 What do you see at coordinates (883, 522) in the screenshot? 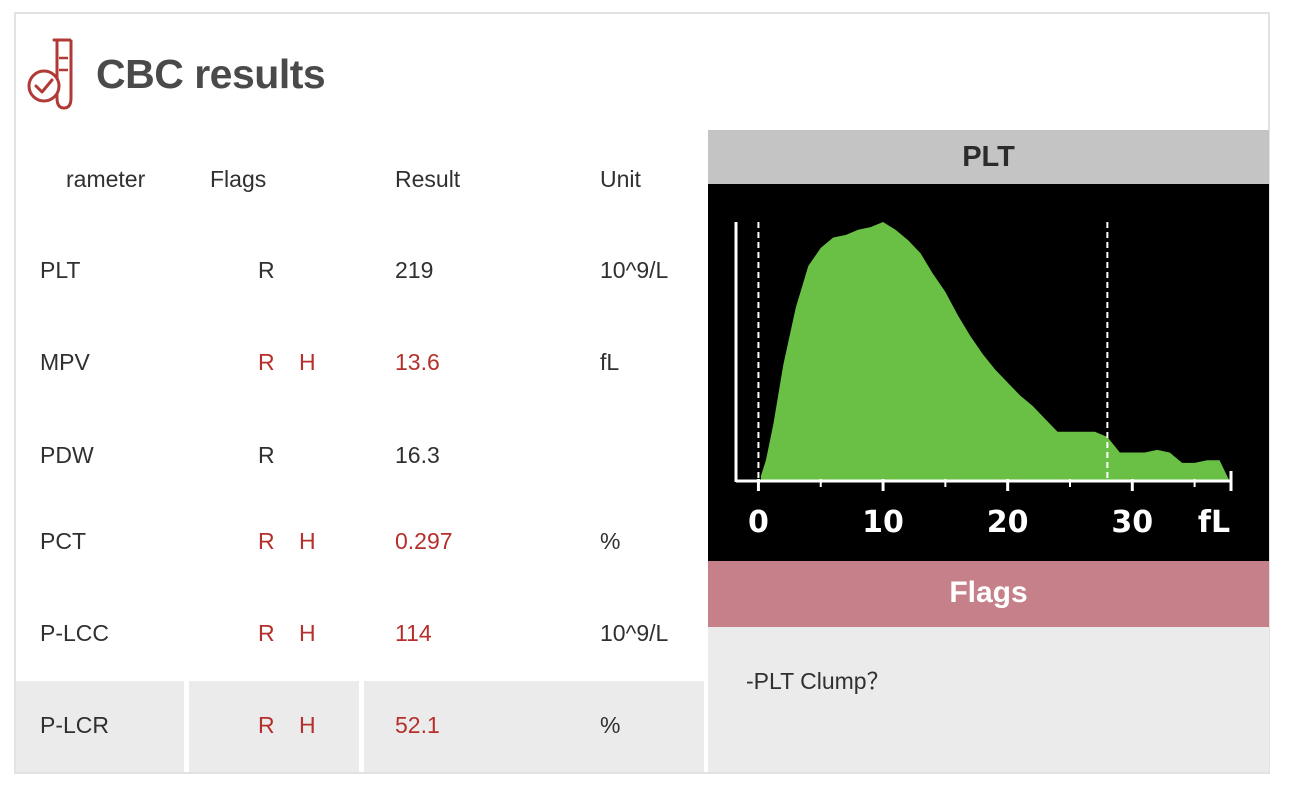
I see `x-tick-label: 10` at bounding box center [883, 522].